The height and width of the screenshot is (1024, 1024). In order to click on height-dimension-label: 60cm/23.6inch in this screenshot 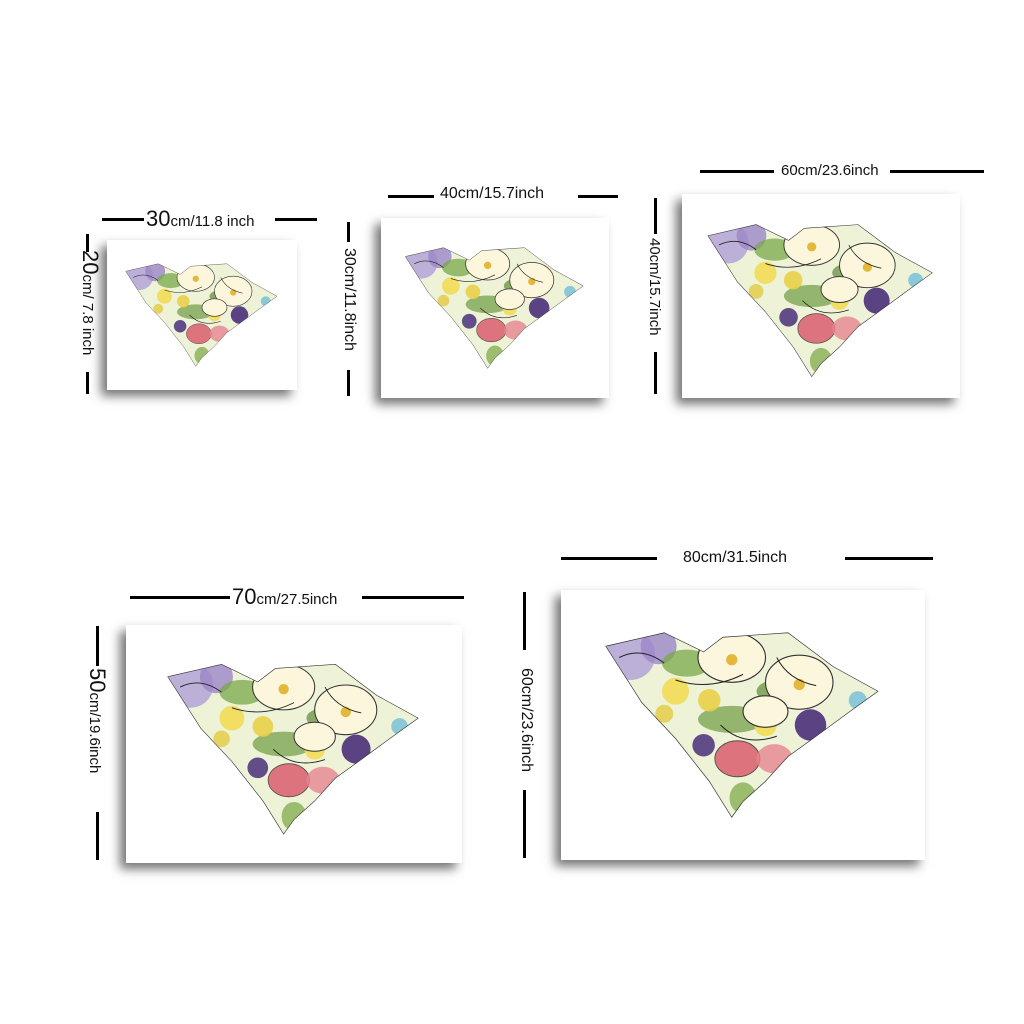, I will do `click(526, 720)`.